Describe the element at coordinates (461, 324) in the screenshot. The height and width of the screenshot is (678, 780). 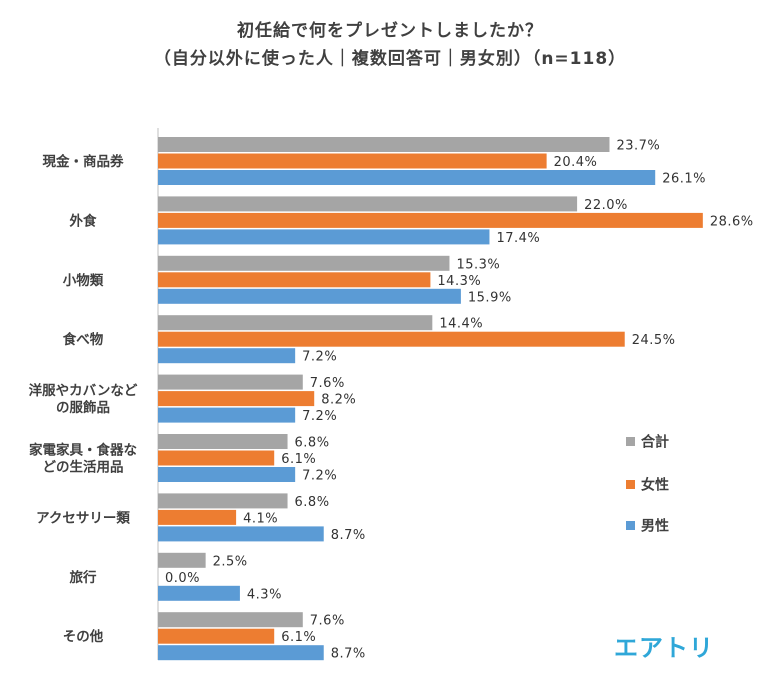
I see `data-label-total: 14.4%` at that location.